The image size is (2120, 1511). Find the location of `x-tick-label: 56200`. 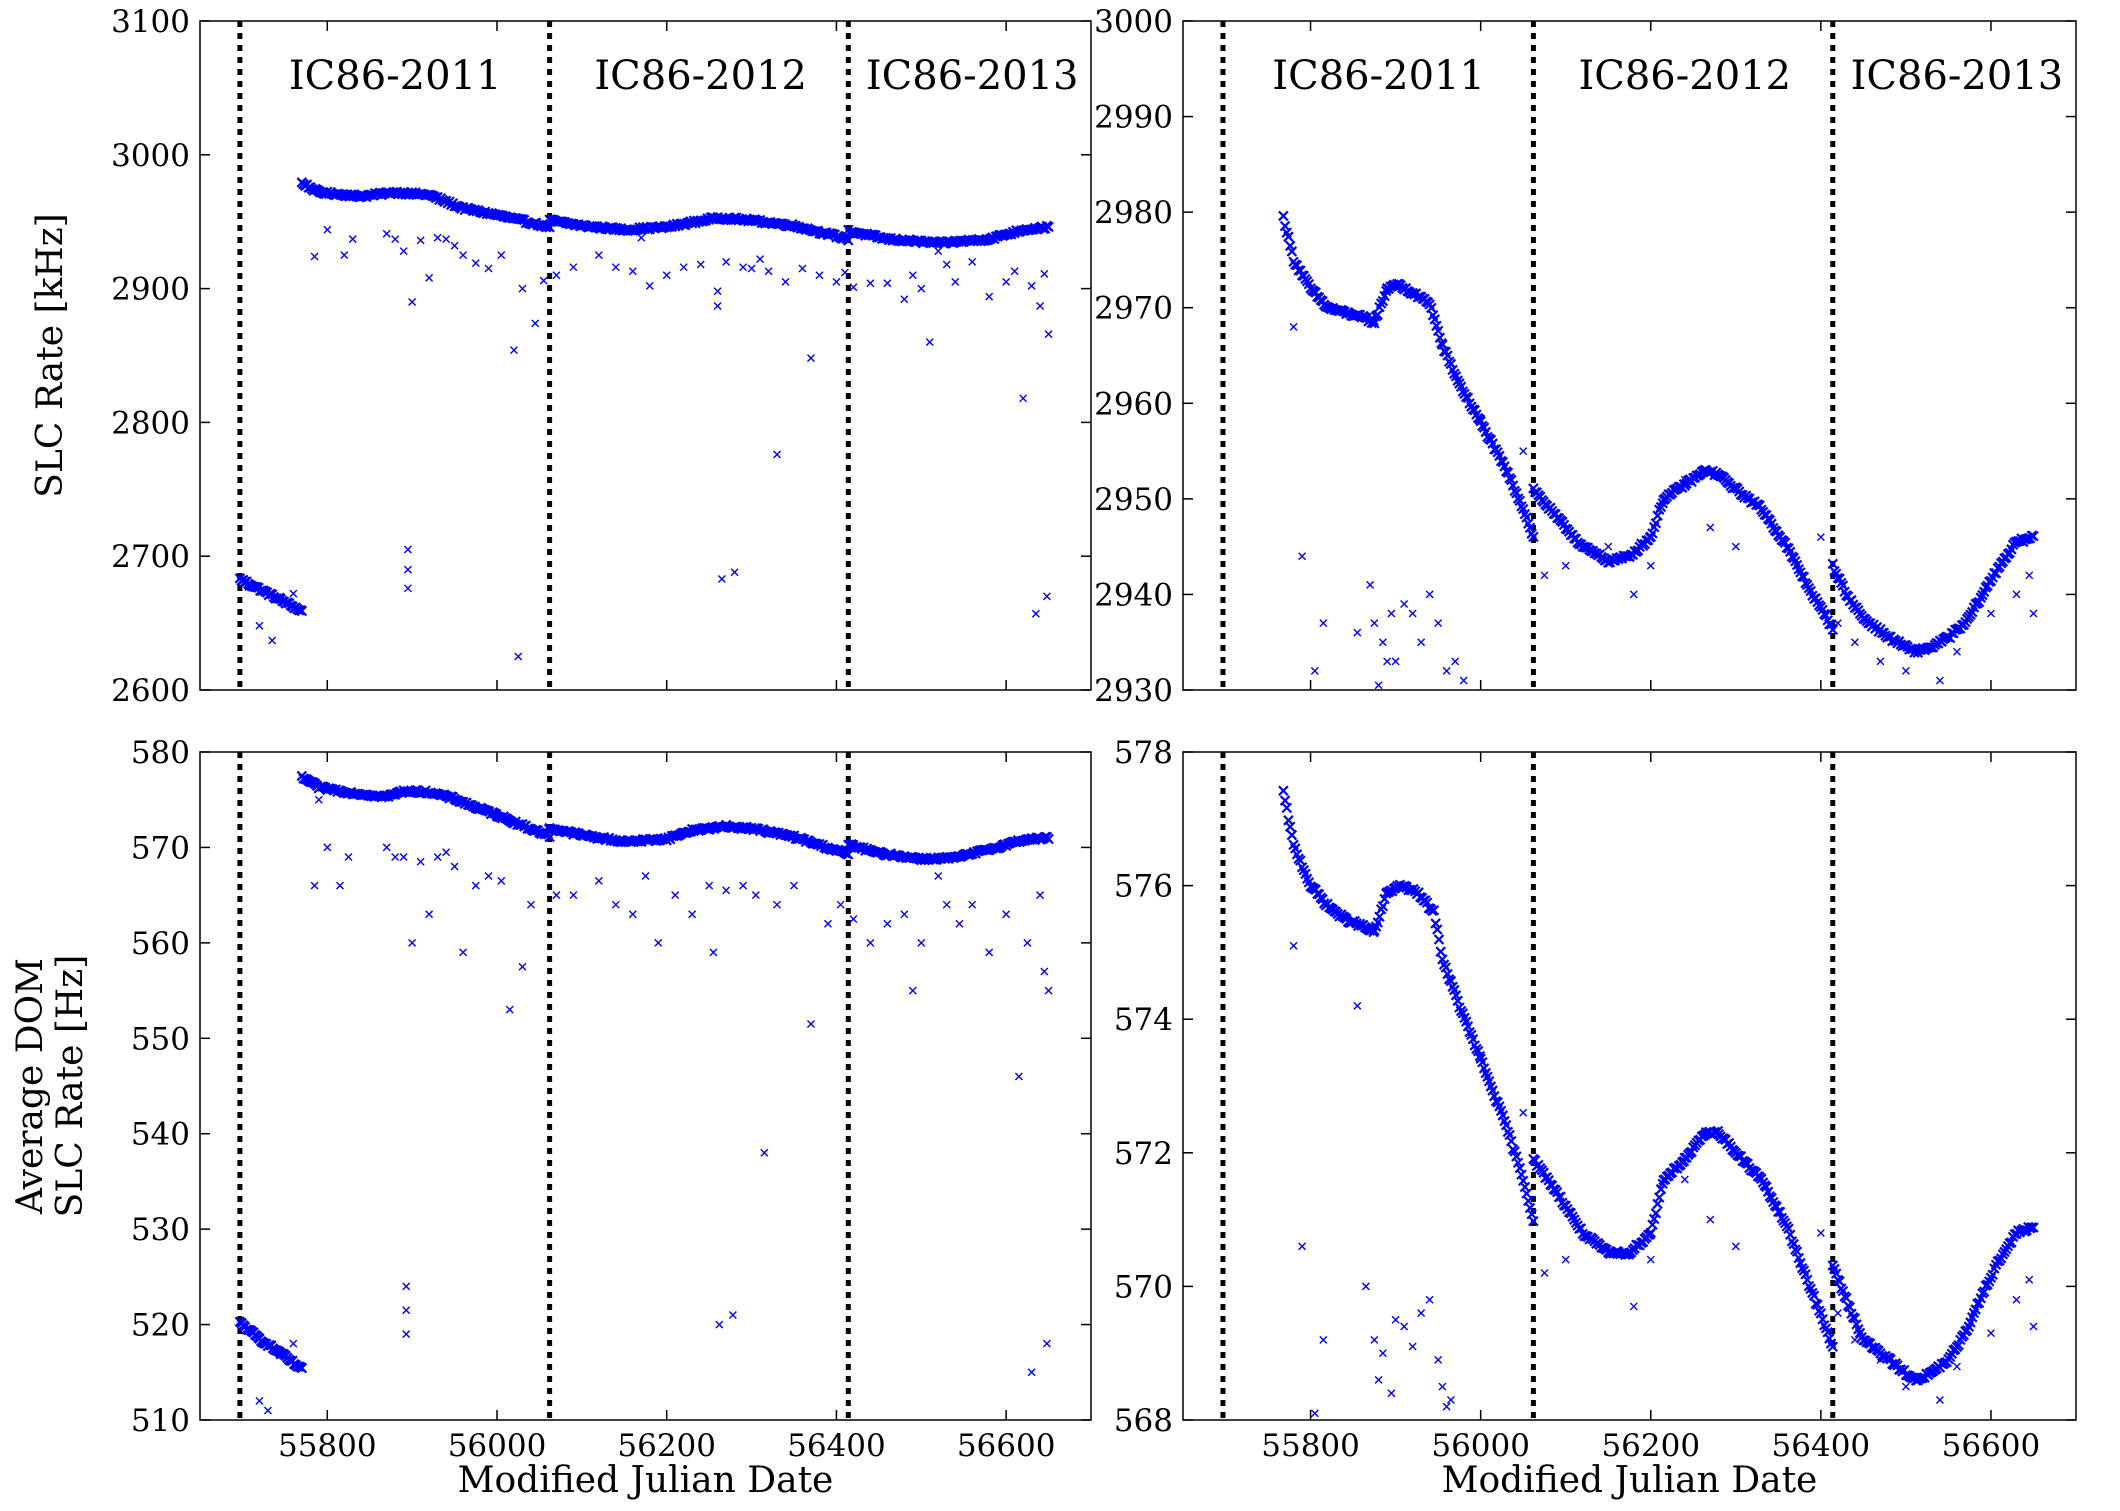

x-tick-label: 56200 is located at coordinates (666, 1446).